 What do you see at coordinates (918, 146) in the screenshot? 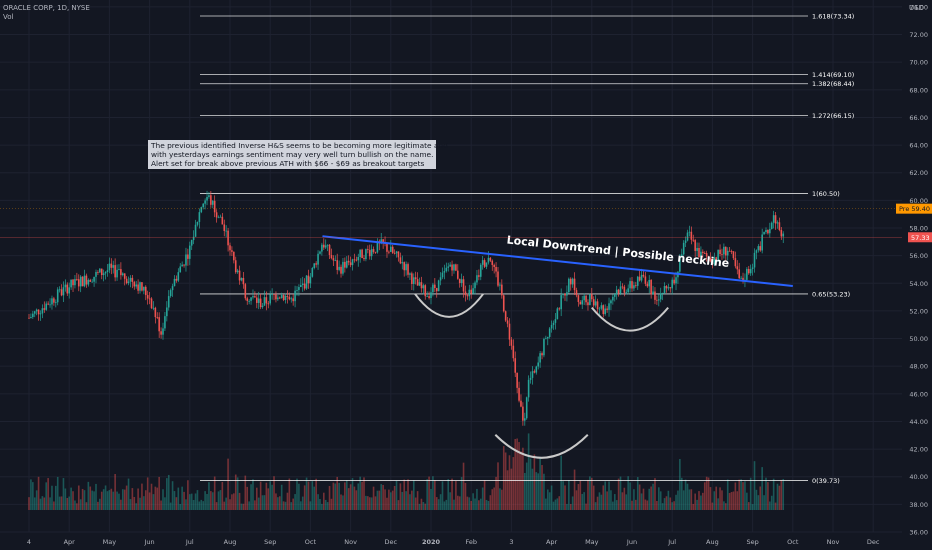
I see `price-tick-label: 64.00` at bounding box center [918, 146].